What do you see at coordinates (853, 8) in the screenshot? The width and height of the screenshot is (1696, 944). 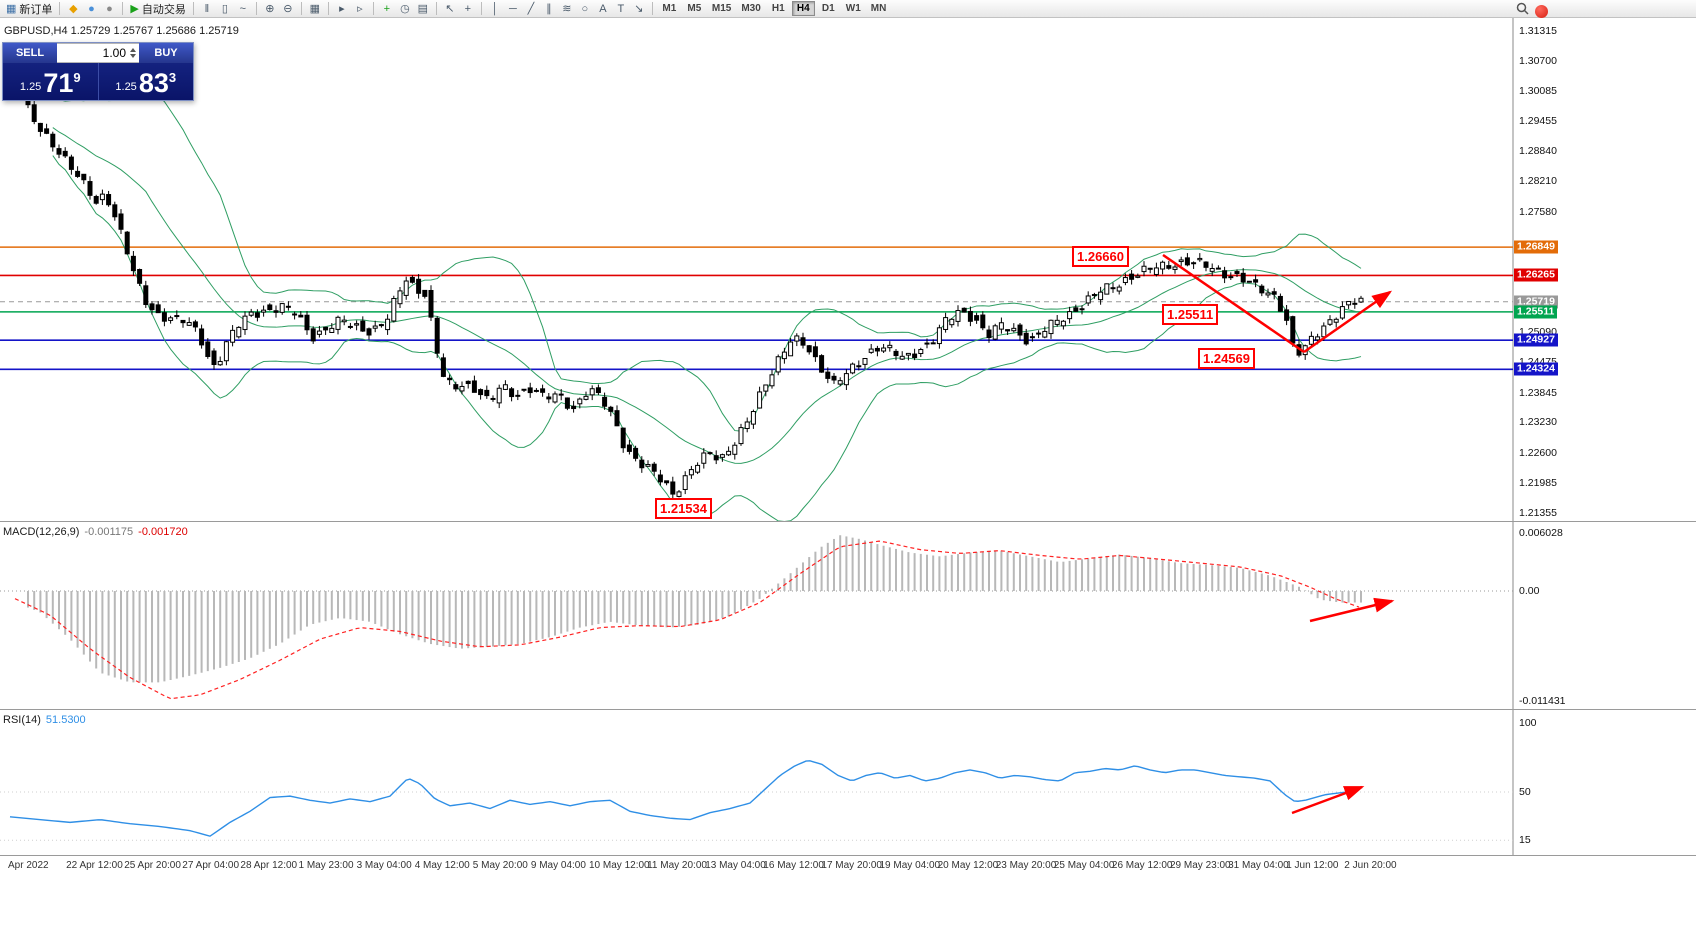 I see `timeframe-w1: W1` at bounding box center [853, 8].